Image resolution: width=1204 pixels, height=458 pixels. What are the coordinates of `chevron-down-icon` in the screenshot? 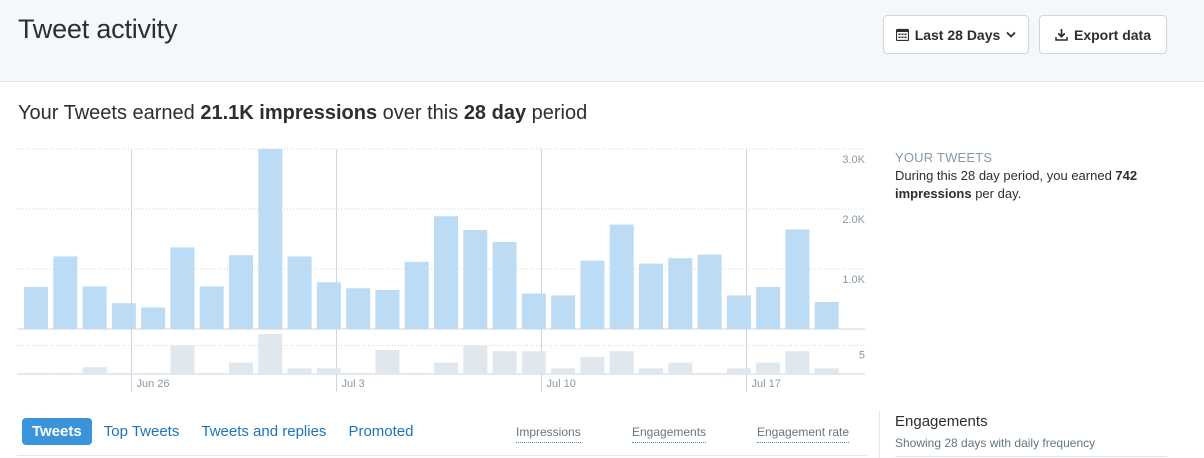 It's located at (1011, 34).